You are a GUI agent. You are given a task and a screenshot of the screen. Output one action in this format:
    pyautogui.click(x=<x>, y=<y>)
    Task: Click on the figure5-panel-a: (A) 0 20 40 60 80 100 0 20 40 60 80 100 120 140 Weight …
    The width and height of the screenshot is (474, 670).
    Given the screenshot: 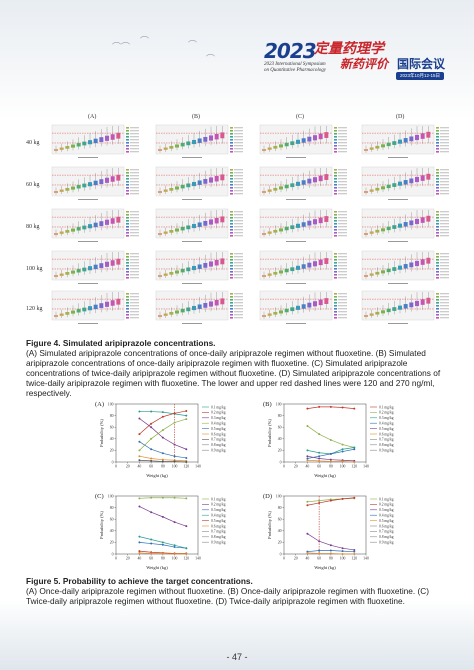 What is the action you would take?
    pyautogui.click(x=169, y=439)
    